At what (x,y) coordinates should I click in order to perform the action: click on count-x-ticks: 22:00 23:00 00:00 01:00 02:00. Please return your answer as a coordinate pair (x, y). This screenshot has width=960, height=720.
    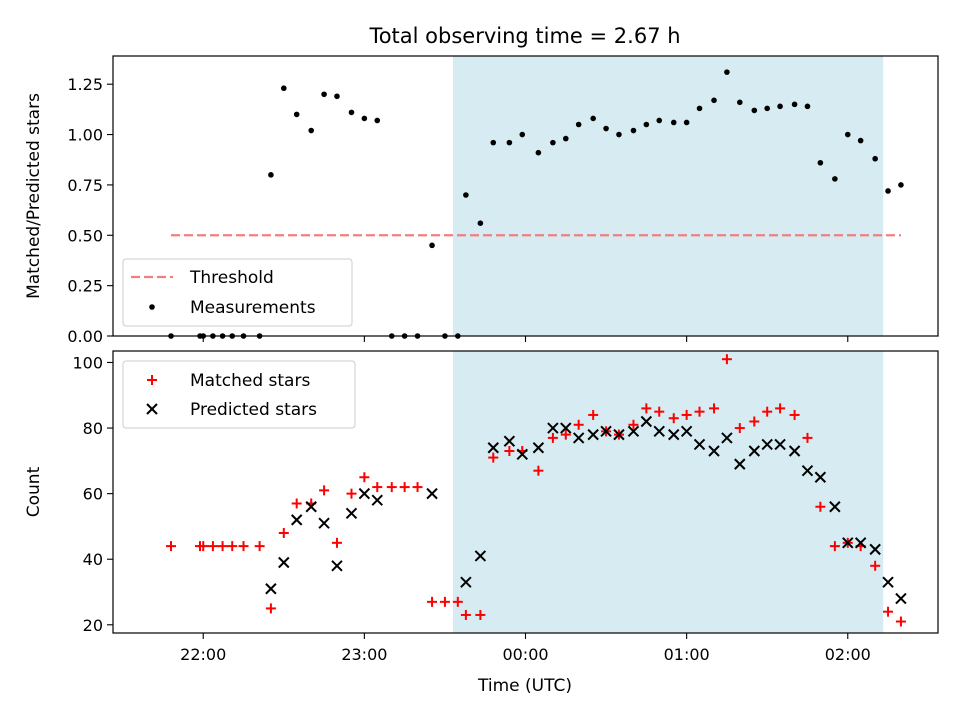
    Looking at the image, I should click on (525, 648).